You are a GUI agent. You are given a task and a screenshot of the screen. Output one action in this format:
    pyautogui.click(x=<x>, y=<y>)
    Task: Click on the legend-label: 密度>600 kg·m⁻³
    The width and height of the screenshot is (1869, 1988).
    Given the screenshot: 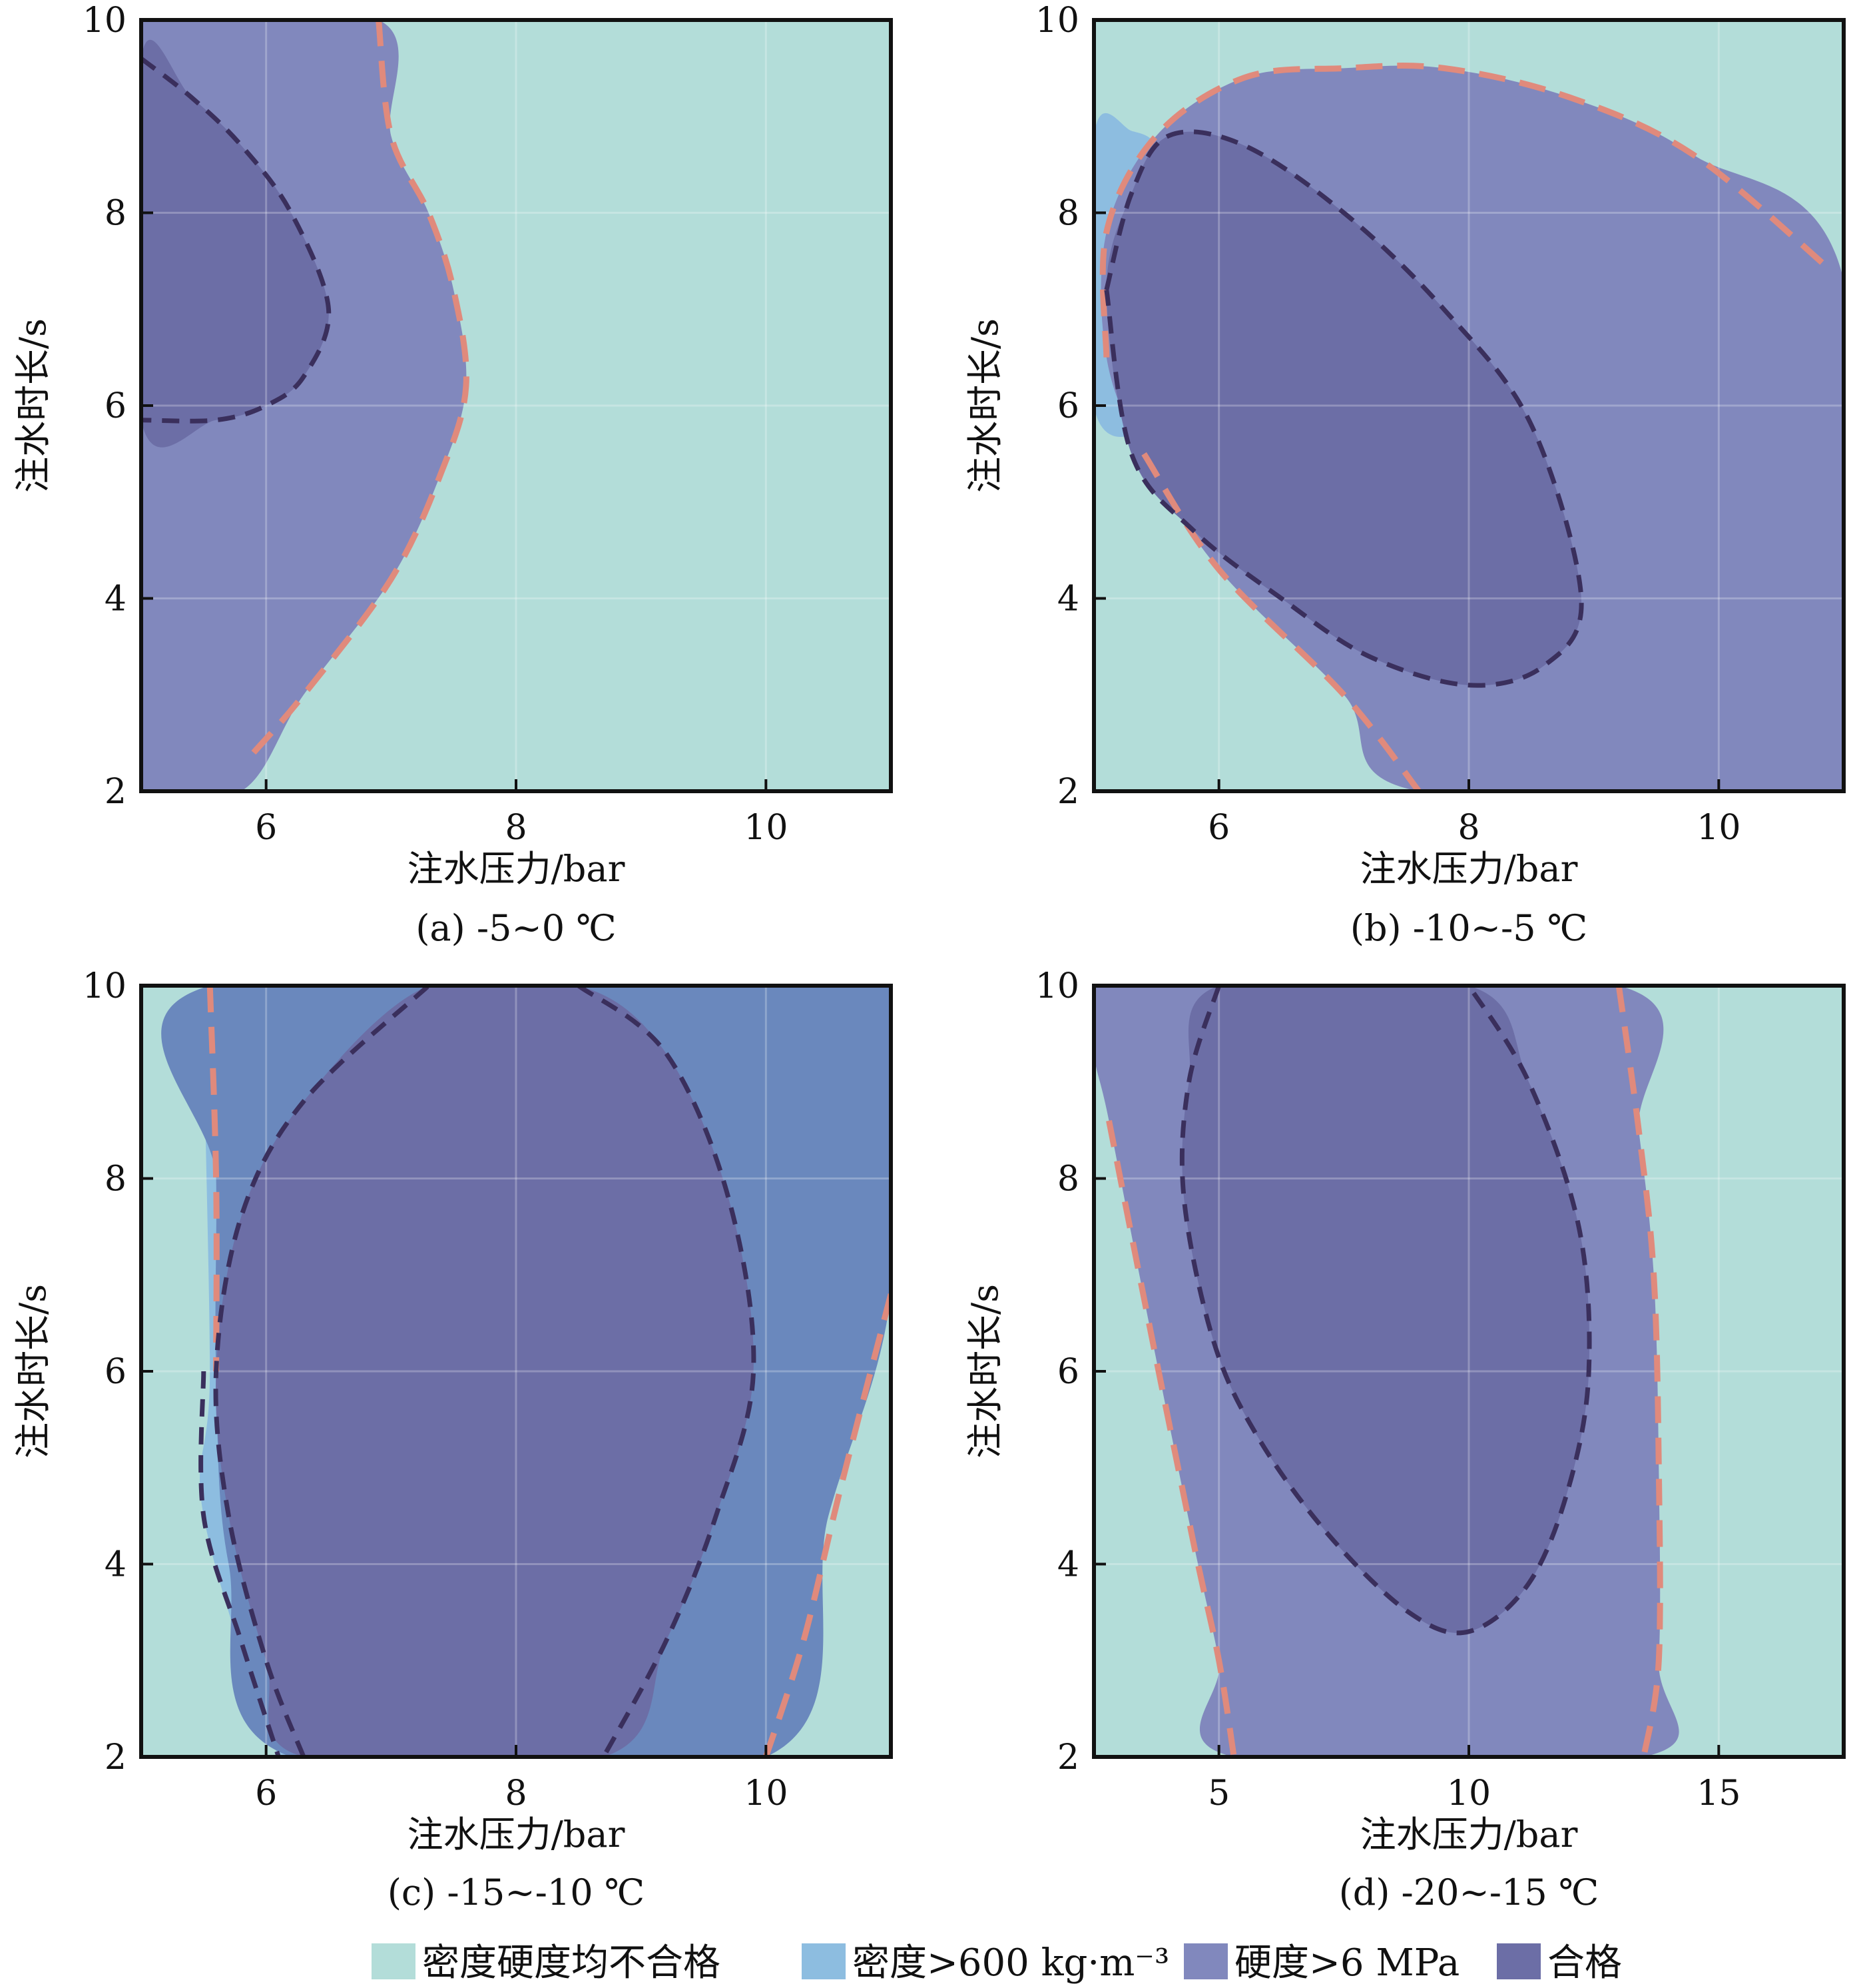 What is the action you would take?
    pyautogui.click(x=1010, y=1963)
    